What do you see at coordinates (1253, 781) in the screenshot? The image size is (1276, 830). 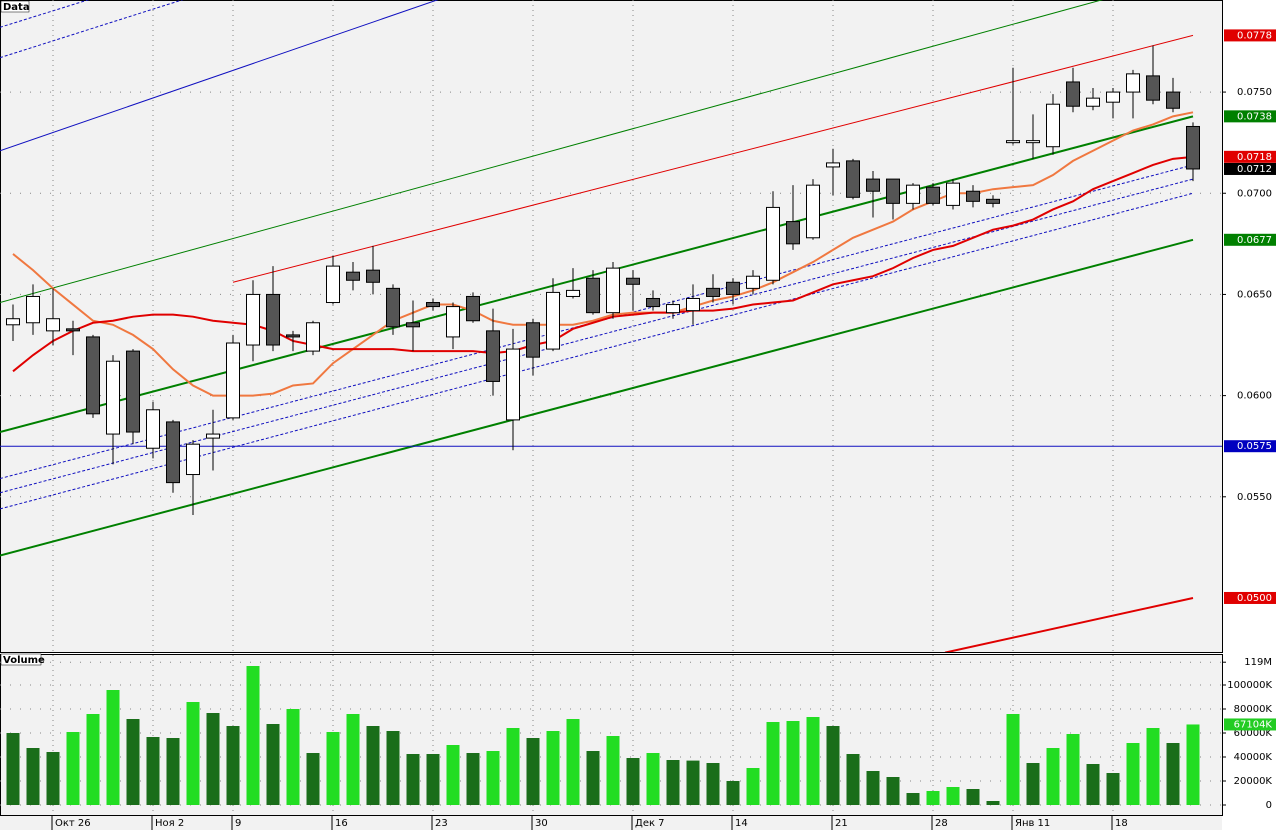 I see `y-tick-label: 20000K` at bounding box center [1253, 781].